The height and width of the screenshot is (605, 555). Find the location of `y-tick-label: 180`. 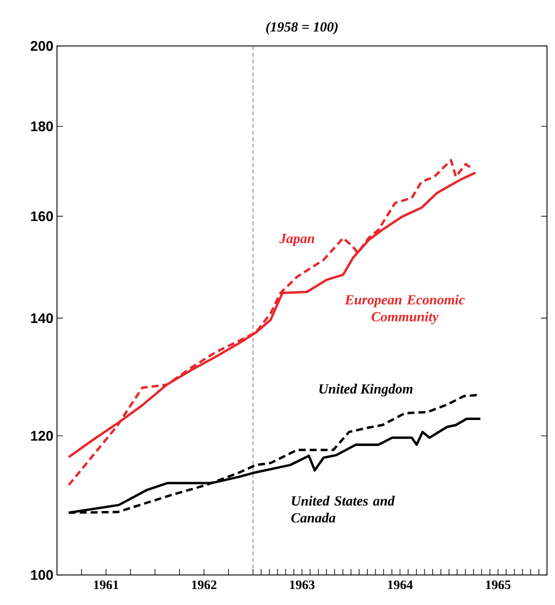

y-tick-label: 180 is located at coordinates (42, 126).